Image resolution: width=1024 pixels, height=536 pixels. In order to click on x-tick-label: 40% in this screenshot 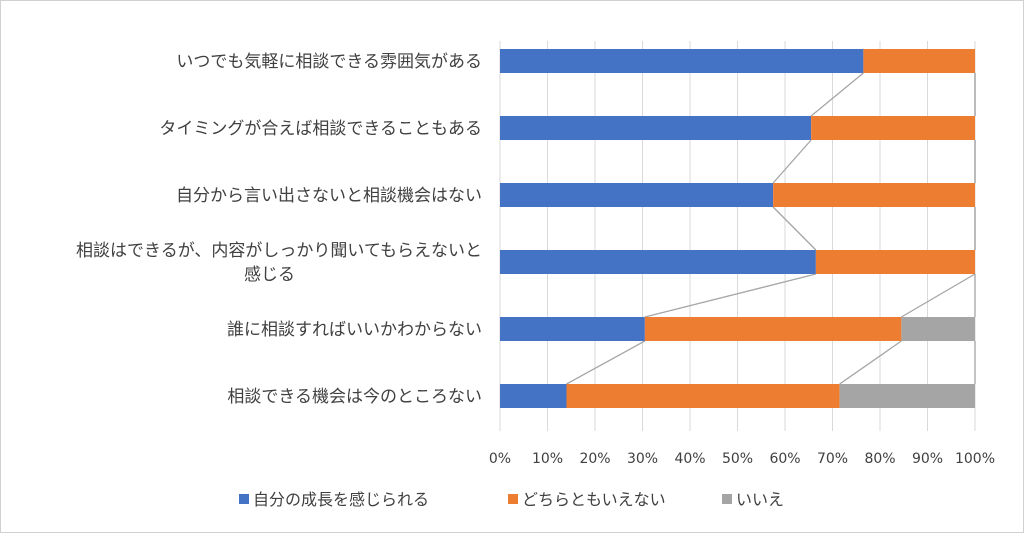, I will do `click(689, 459)`.